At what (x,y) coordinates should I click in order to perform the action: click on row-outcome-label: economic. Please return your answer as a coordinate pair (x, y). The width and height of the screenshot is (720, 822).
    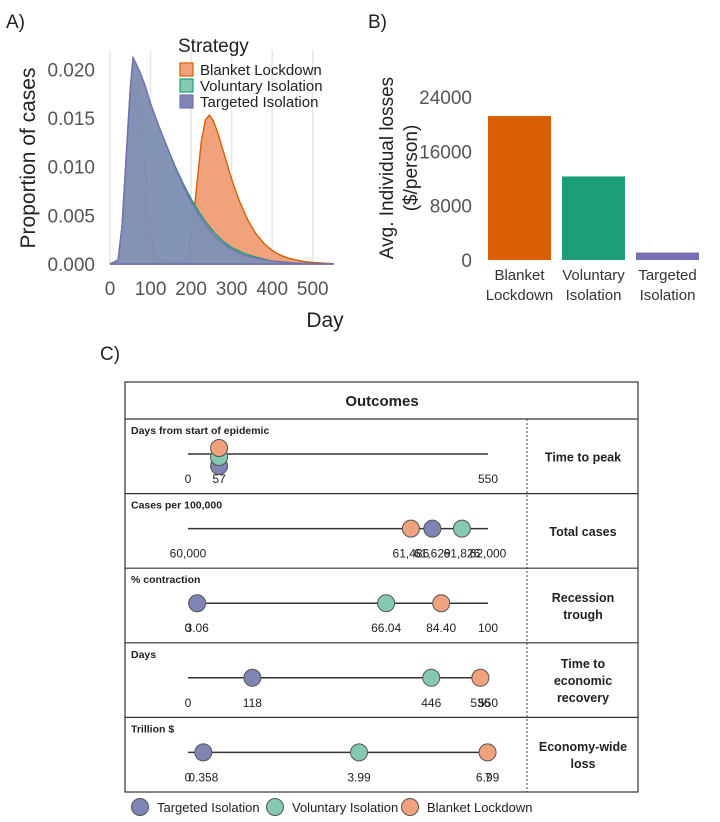
    Looking at the image, I should click on (583, 681).